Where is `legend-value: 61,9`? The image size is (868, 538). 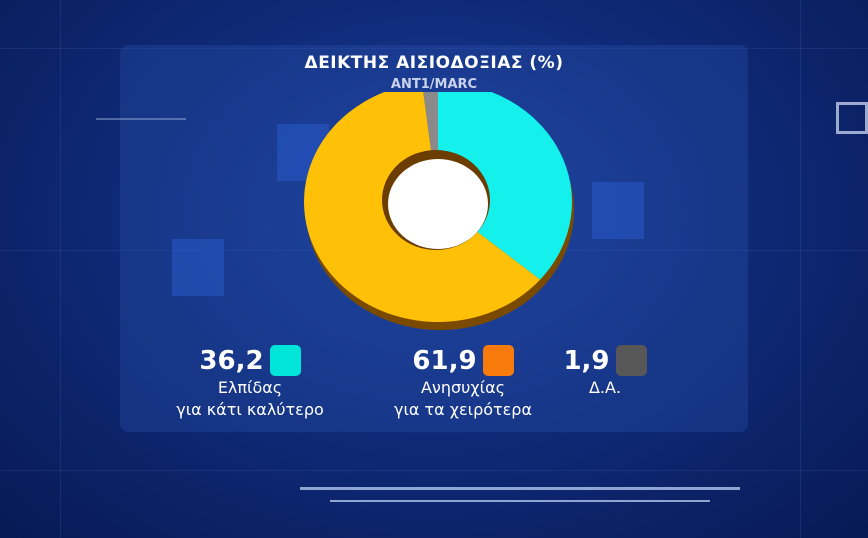
legend-value: 61,9 is located at coordinates (444, 360).